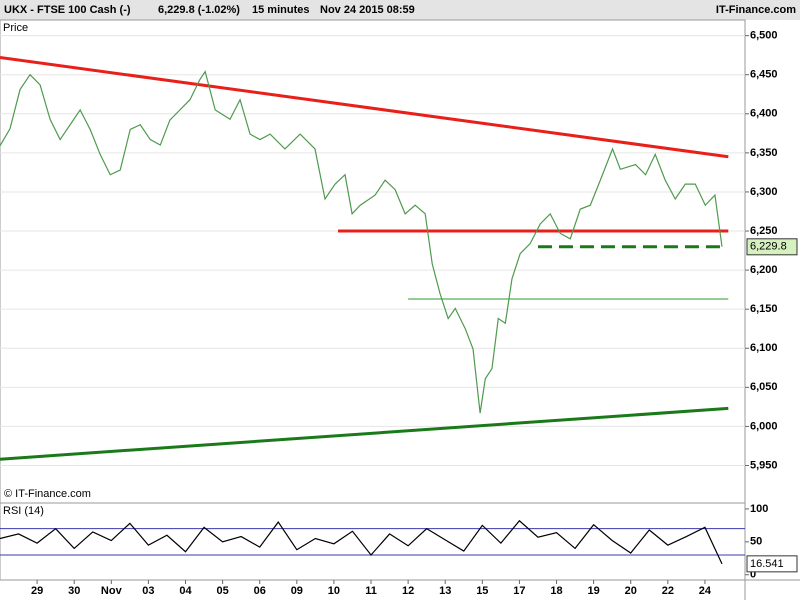  What do you see at coordinates (631, 591) in the screenshot?
I see `x-tick-label: 20` at bounding box center [631, 591].